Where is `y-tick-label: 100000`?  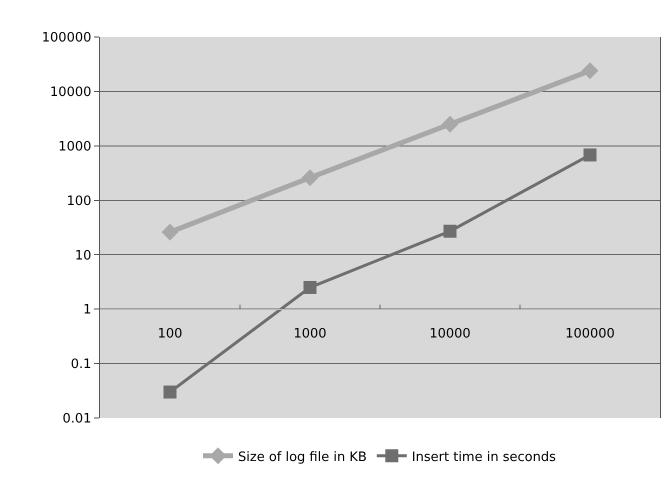 y-tick-label: 100000 is located at coordinates (67, 38).